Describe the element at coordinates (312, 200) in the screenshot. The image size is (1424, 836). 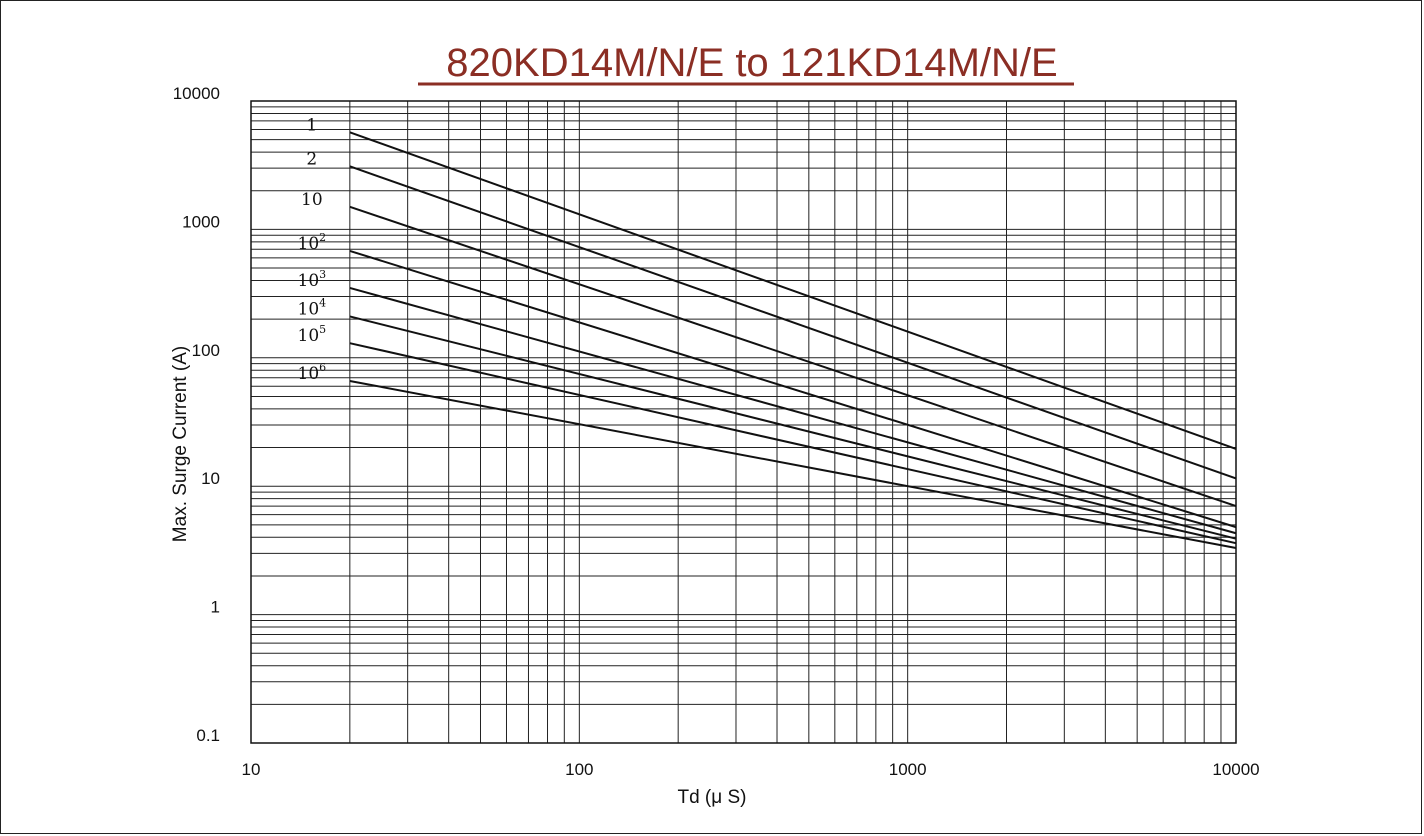
I see `series-label-2: 10` at that location.